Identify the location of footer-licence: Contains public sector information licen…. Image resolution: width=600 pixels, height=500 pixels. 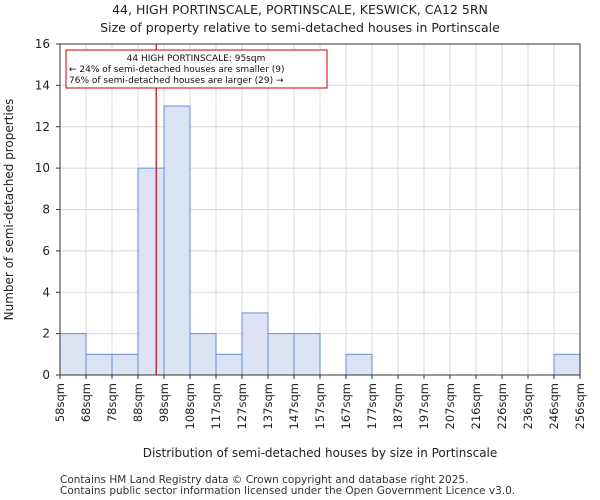
(288, 491).